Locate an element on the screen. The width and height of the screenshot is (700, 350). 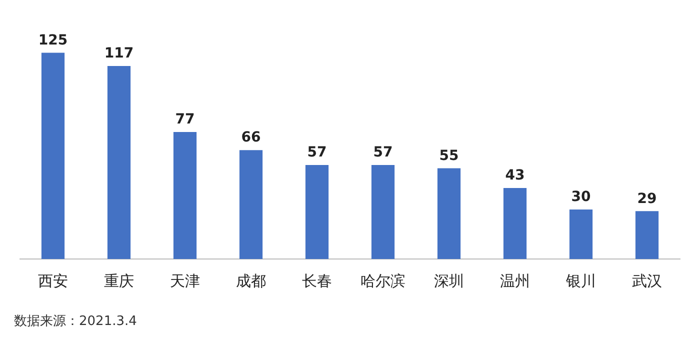
data-label: 30 is located at coordinates (581, 197).